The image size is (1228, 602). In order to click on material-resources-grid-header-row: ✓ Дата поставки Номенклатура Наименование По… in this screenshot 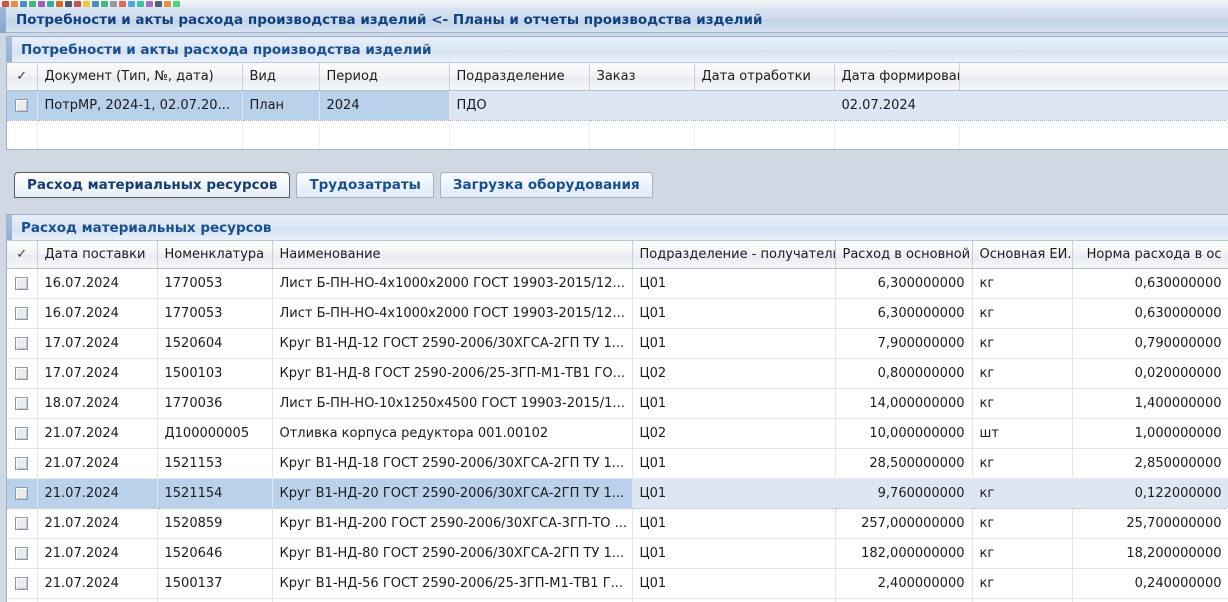, I will do `click(617, 255)`.